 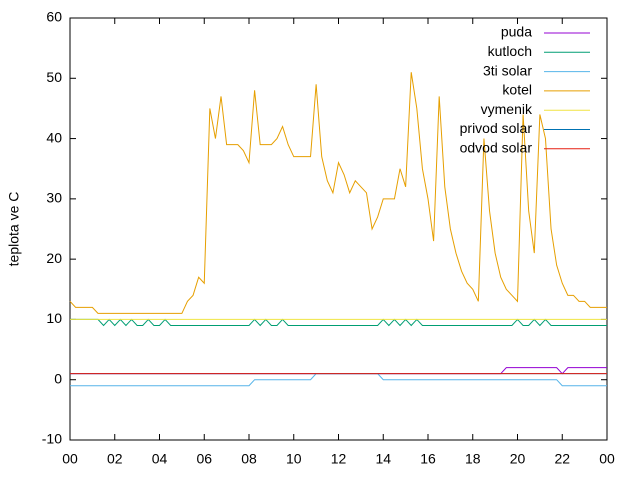 I want to click on legend-label: puda, so click(x=516, y=32).